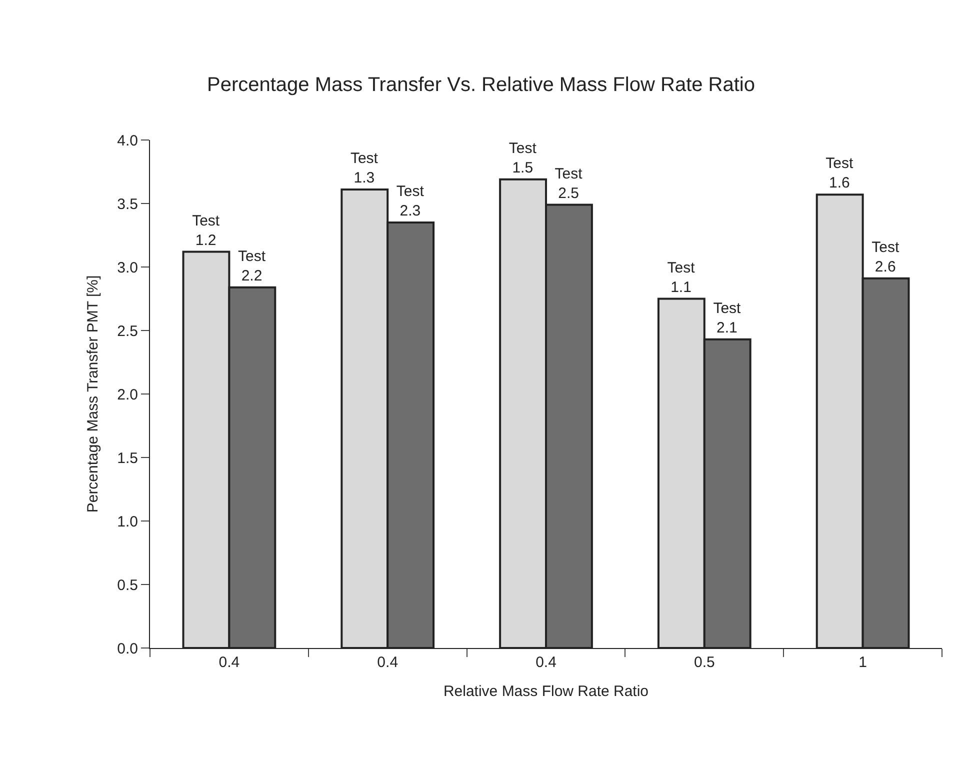 This screenshot has height=768, width=962. Describe the element at coordinates (127, 649) in the screenshot. I see `y-tick-label: 0.0` at that location.